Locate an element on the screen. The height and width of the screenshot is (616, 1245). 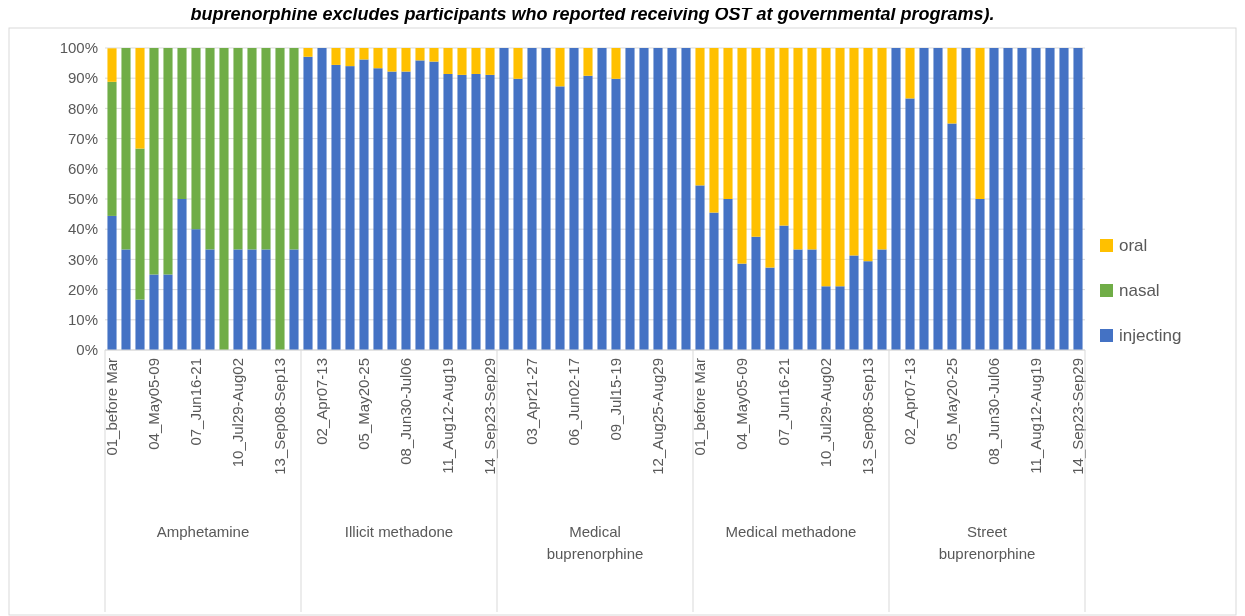
legend-label: injecting is located at coordinates (1150, 335).